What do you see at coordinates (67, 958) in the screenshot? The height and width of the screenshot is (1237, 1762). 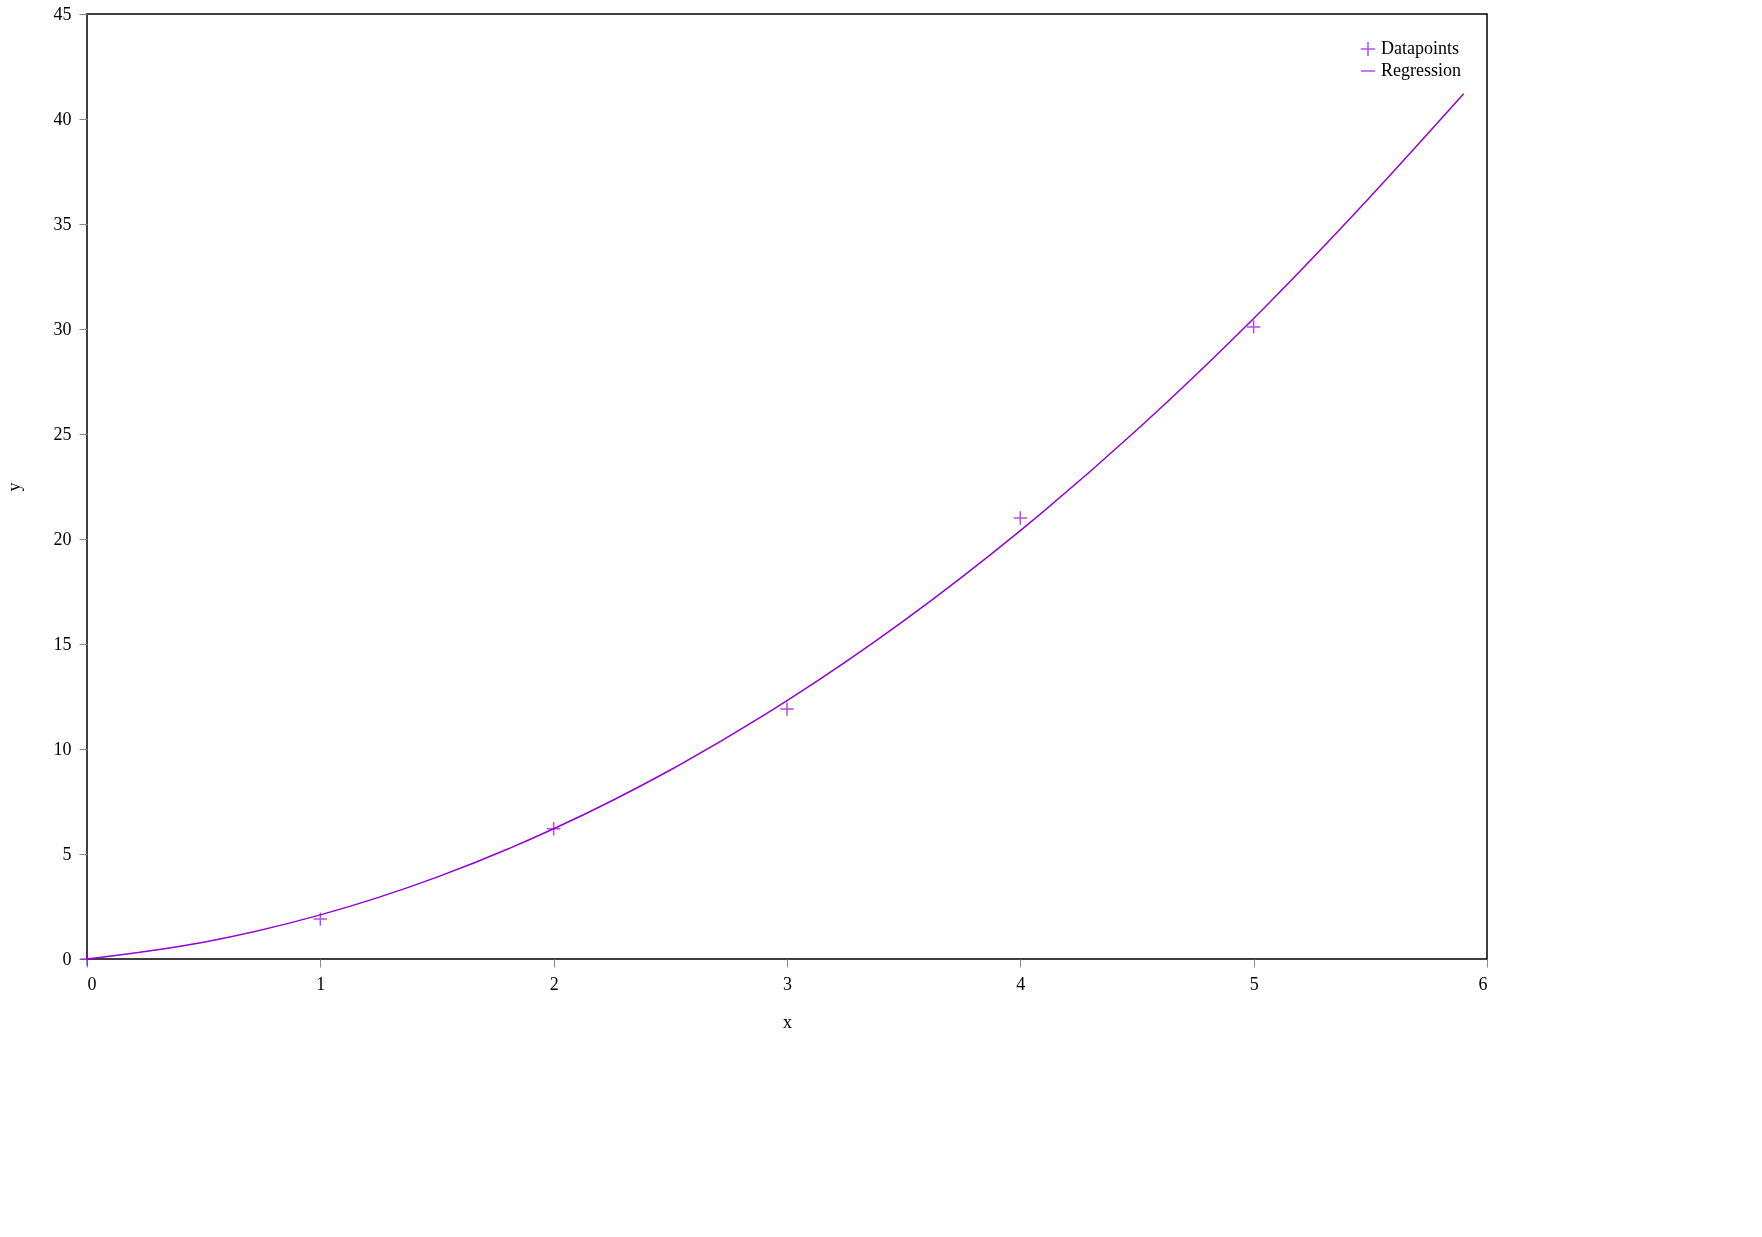 I see `y-tick-label: 0` at bounding box center [67, 958].